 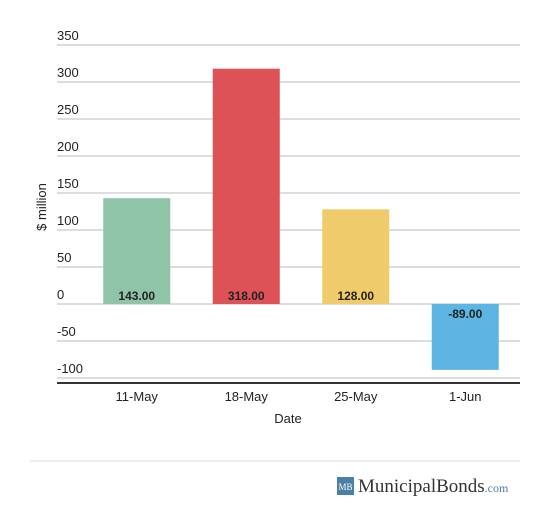 I want to click on y-tick-label: 0, so click(x=60, y=294).